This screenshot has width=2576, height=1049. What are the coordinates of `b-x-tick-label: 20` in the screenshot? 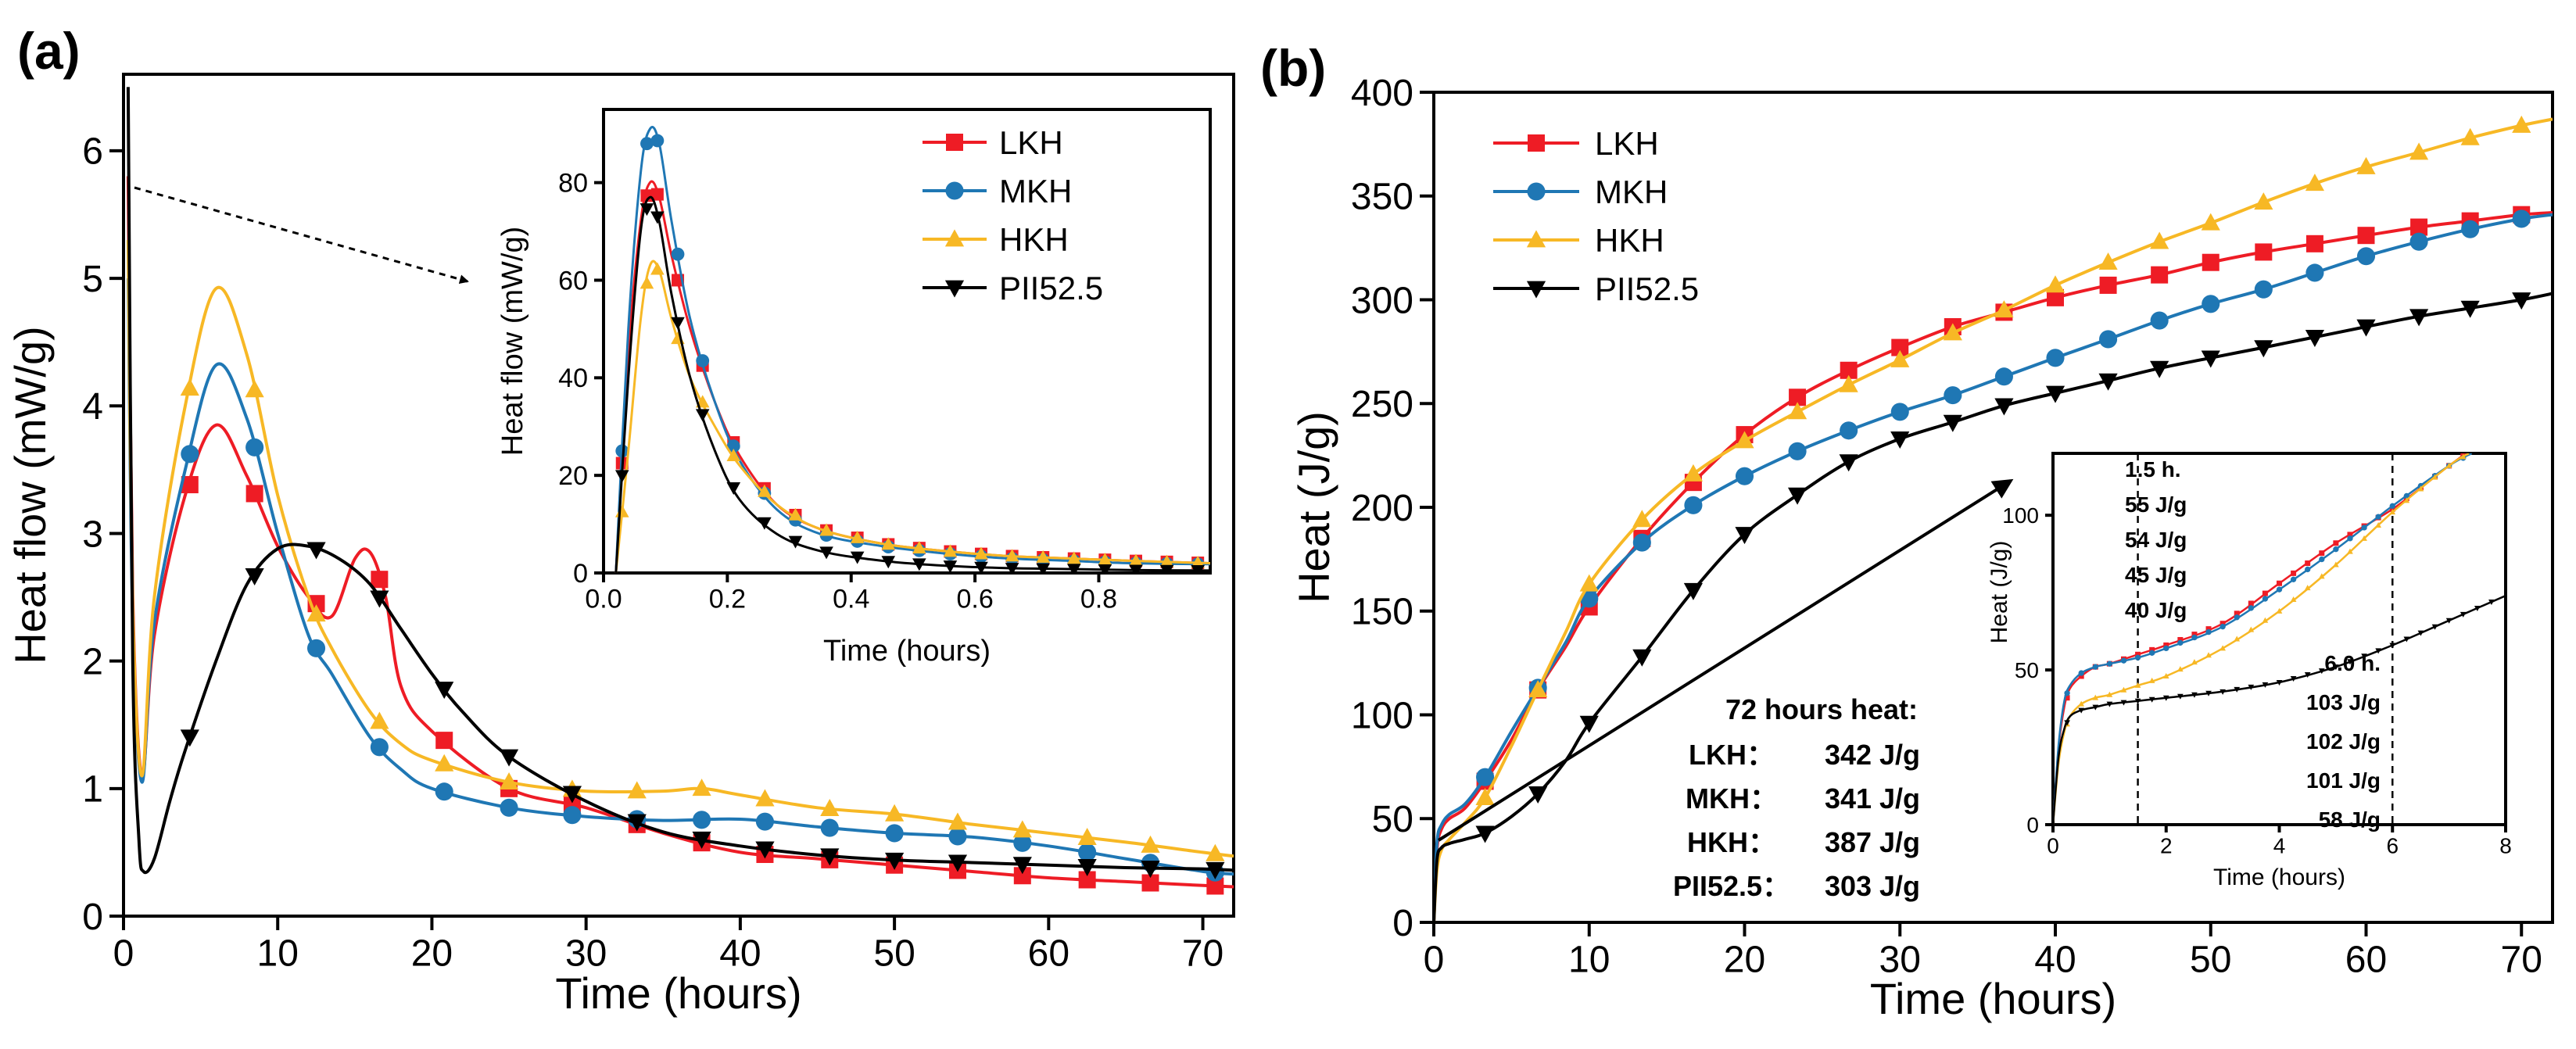 It's located at (1744, 961).